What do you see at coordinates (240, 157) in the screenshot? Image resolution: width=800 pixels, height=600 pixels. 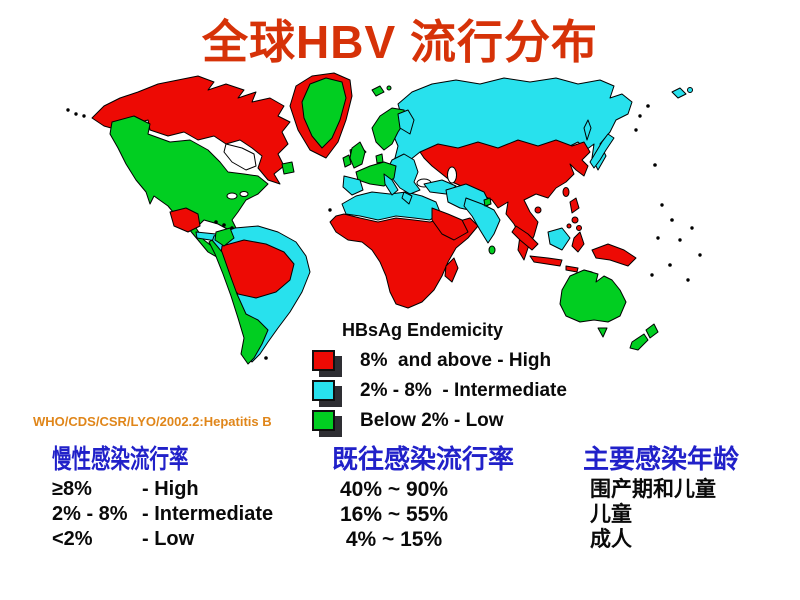 I see `hudson-bay` at bounding box center [240, 157].